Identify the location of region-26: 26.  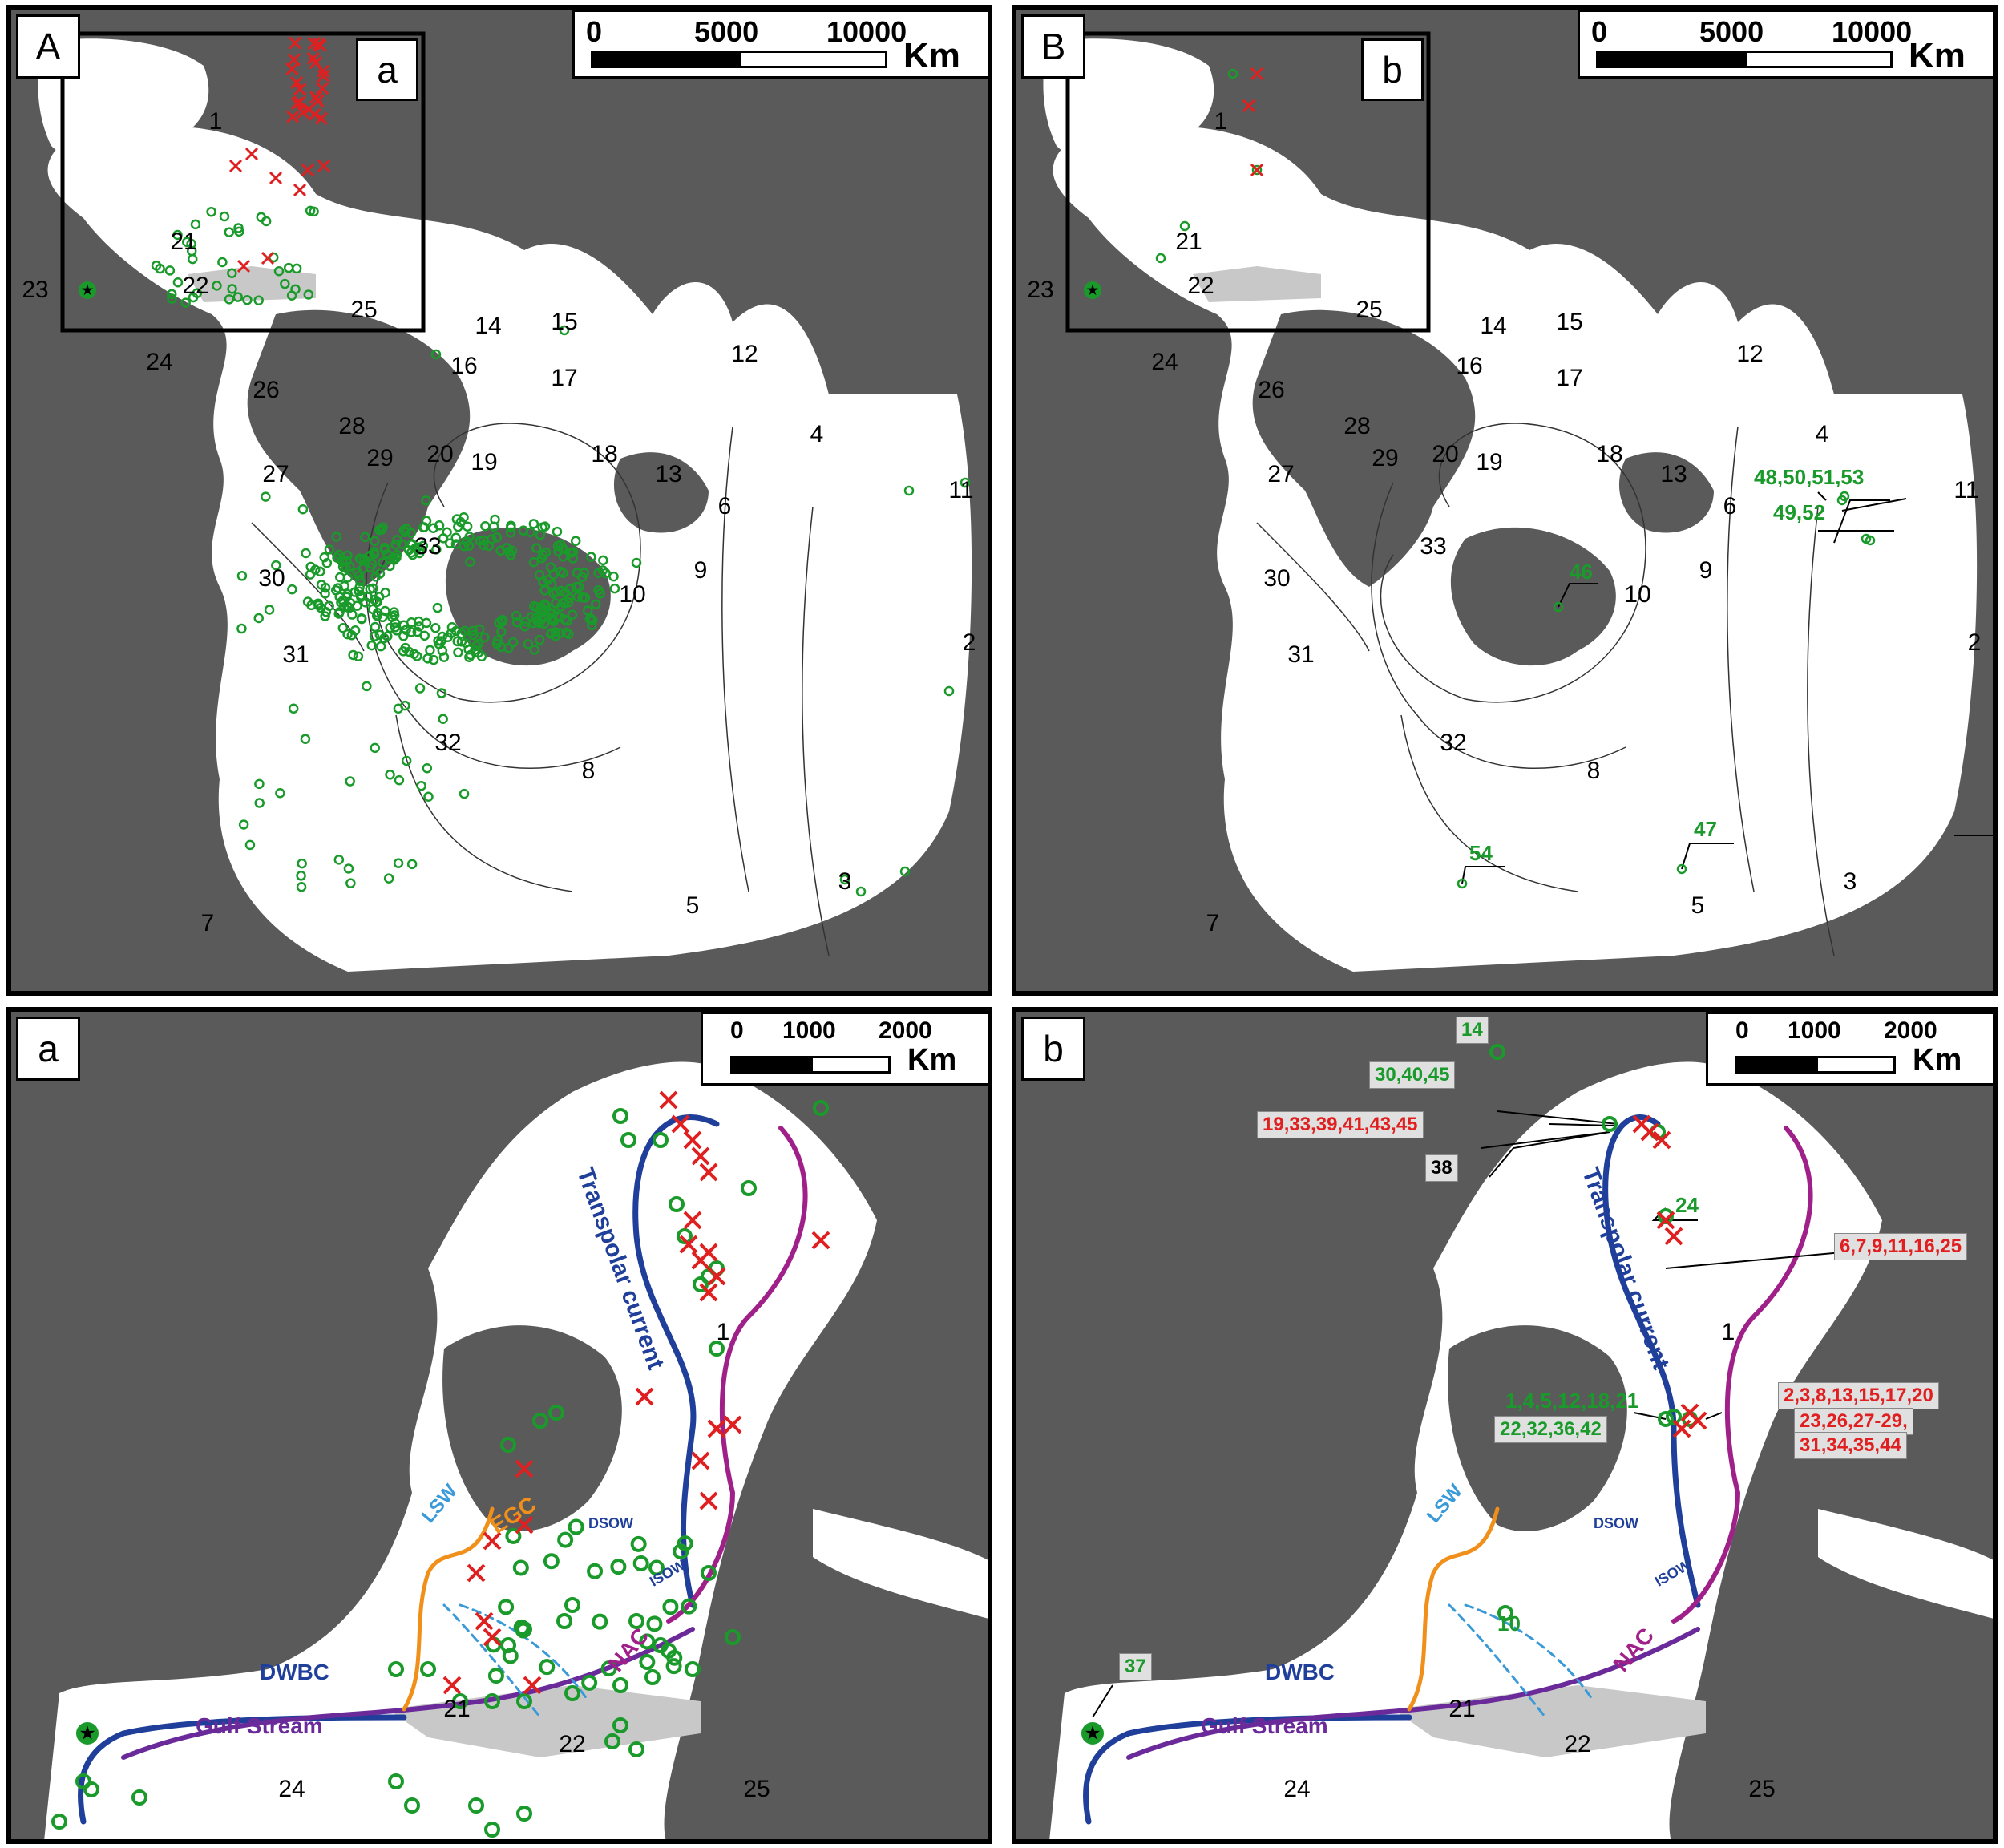
(266, 390).